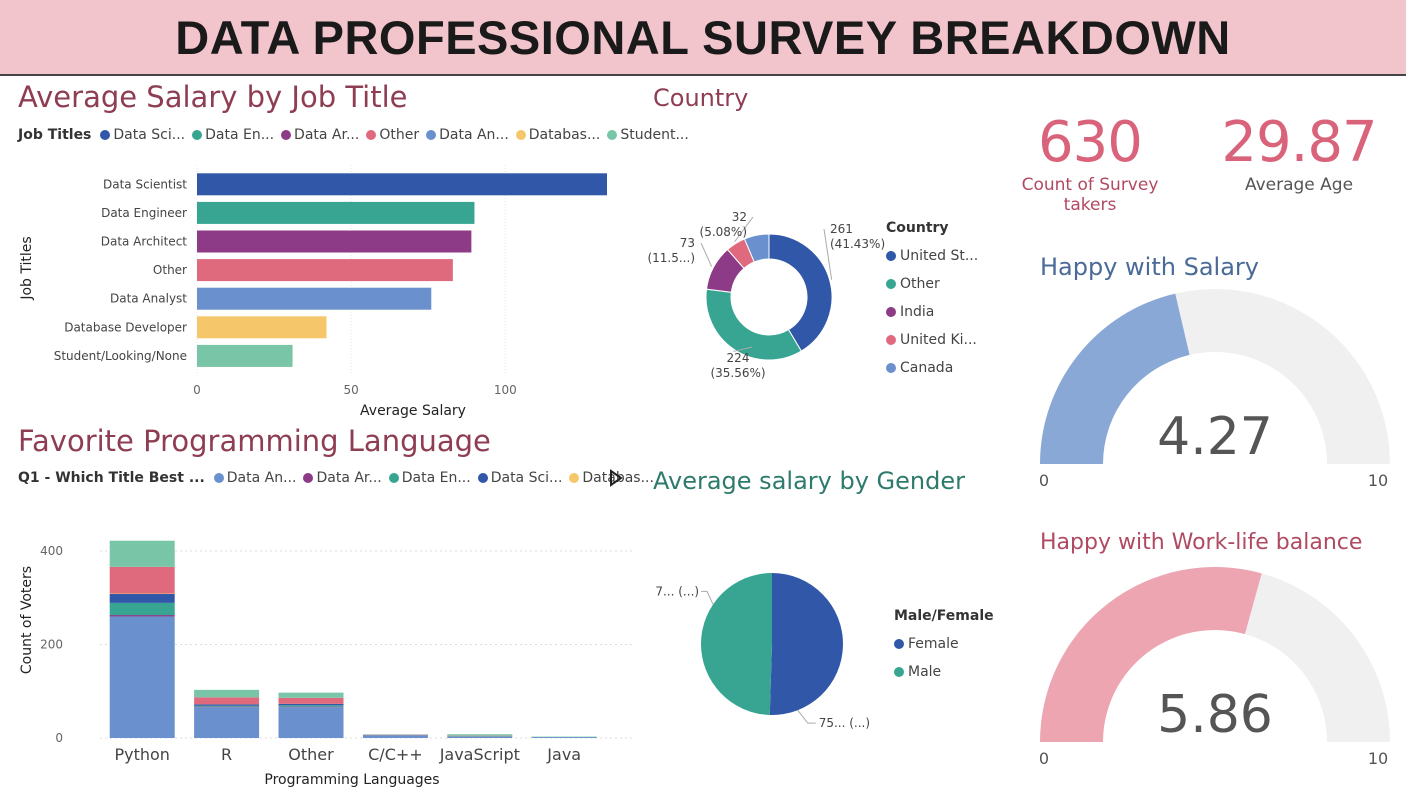 The width and height of the screenshot is (1406, 790). What do you see at coordinates (226, 754) in the screenshot?
I see `language-category-label: R` at bounding box center [226, 754].